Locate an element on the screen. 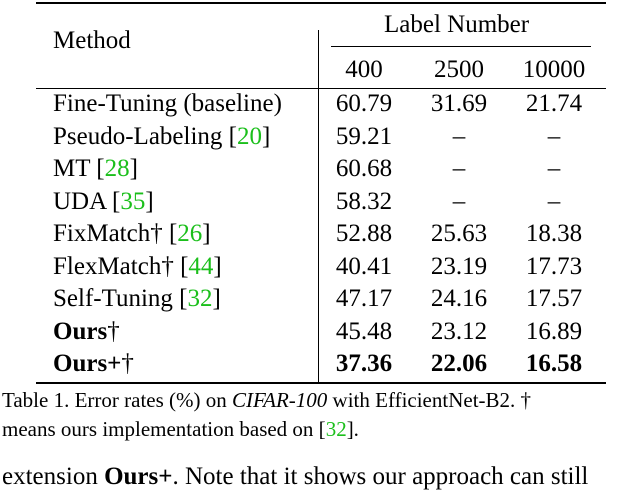 Image resolution: width=640 pixels, height=492 pixels. row-value: 21.74 is located at coordinates (554, 103).